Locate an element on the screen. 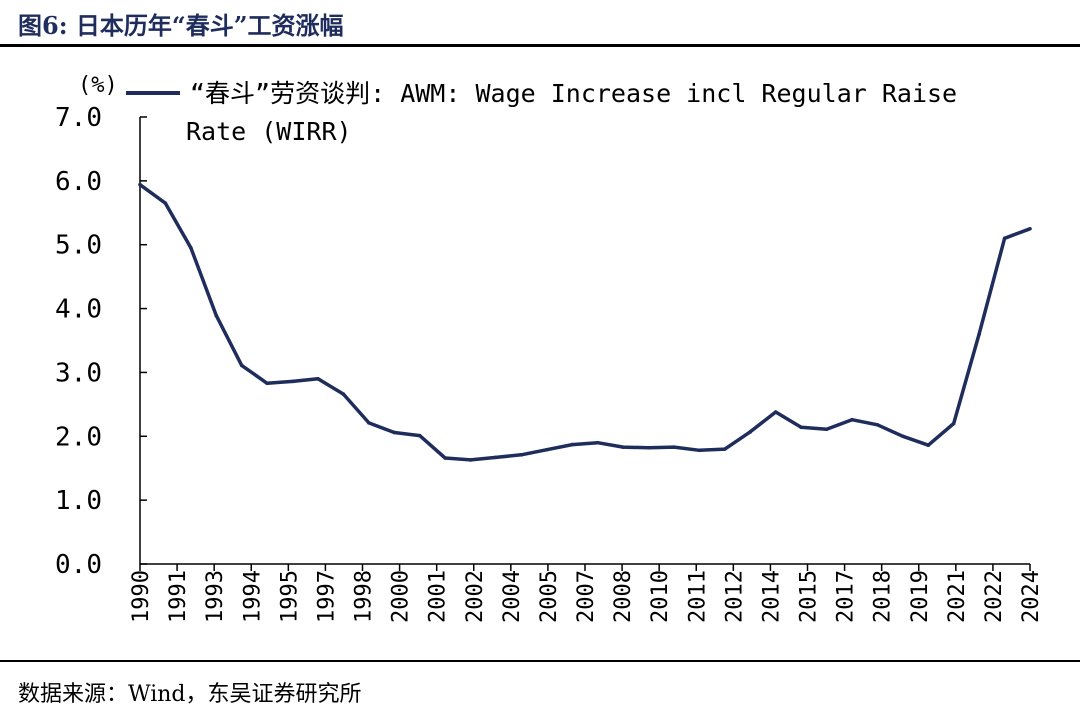 This screenshot has height=710, width=1080. x-tick-label: 1998 is located at coordinates (364, 596).